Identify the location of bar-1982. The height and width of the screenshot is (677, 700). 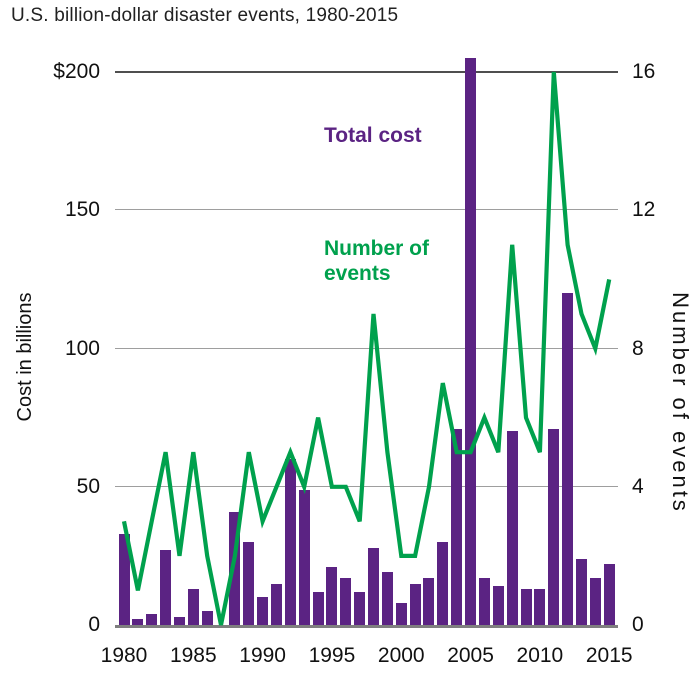
(152, 619).